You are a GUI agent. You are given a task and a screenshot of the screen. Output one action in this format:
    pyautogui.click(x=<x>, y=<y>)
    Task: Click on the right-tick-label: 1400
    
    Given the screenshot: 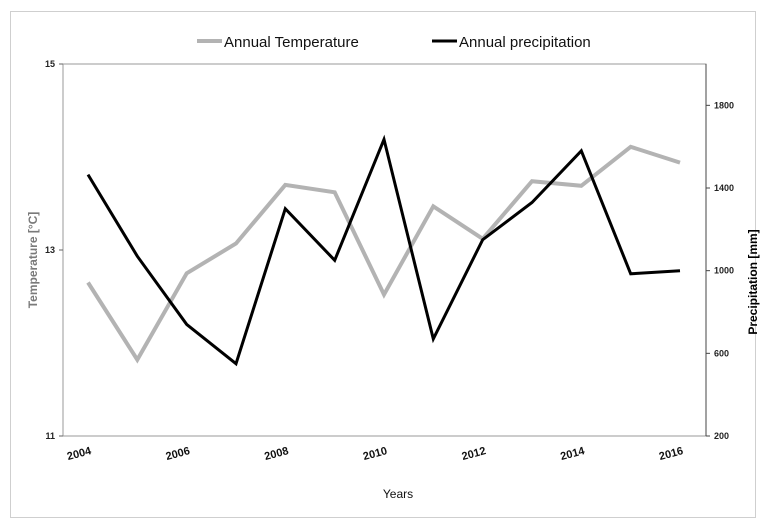 What is the action you would take?
    pyautogui.click(x=724, y=188)
    